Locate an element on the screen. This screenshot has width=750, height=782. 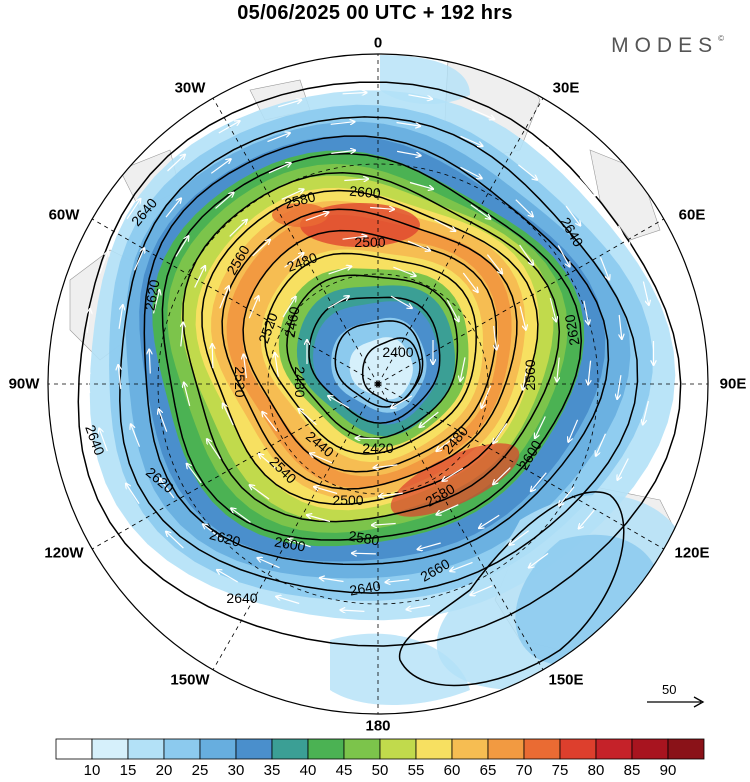
lbl-2580-n: 2580 is located at coordinates (300, 200).